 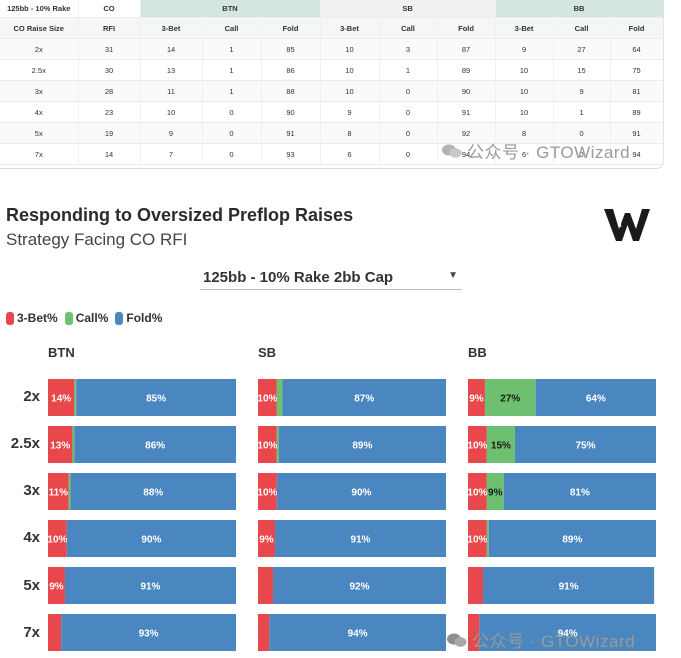 What do you see at coordinates (582, 70) in the screenshot?
I see `table-cell: 15` at bounding box center [582, 70].